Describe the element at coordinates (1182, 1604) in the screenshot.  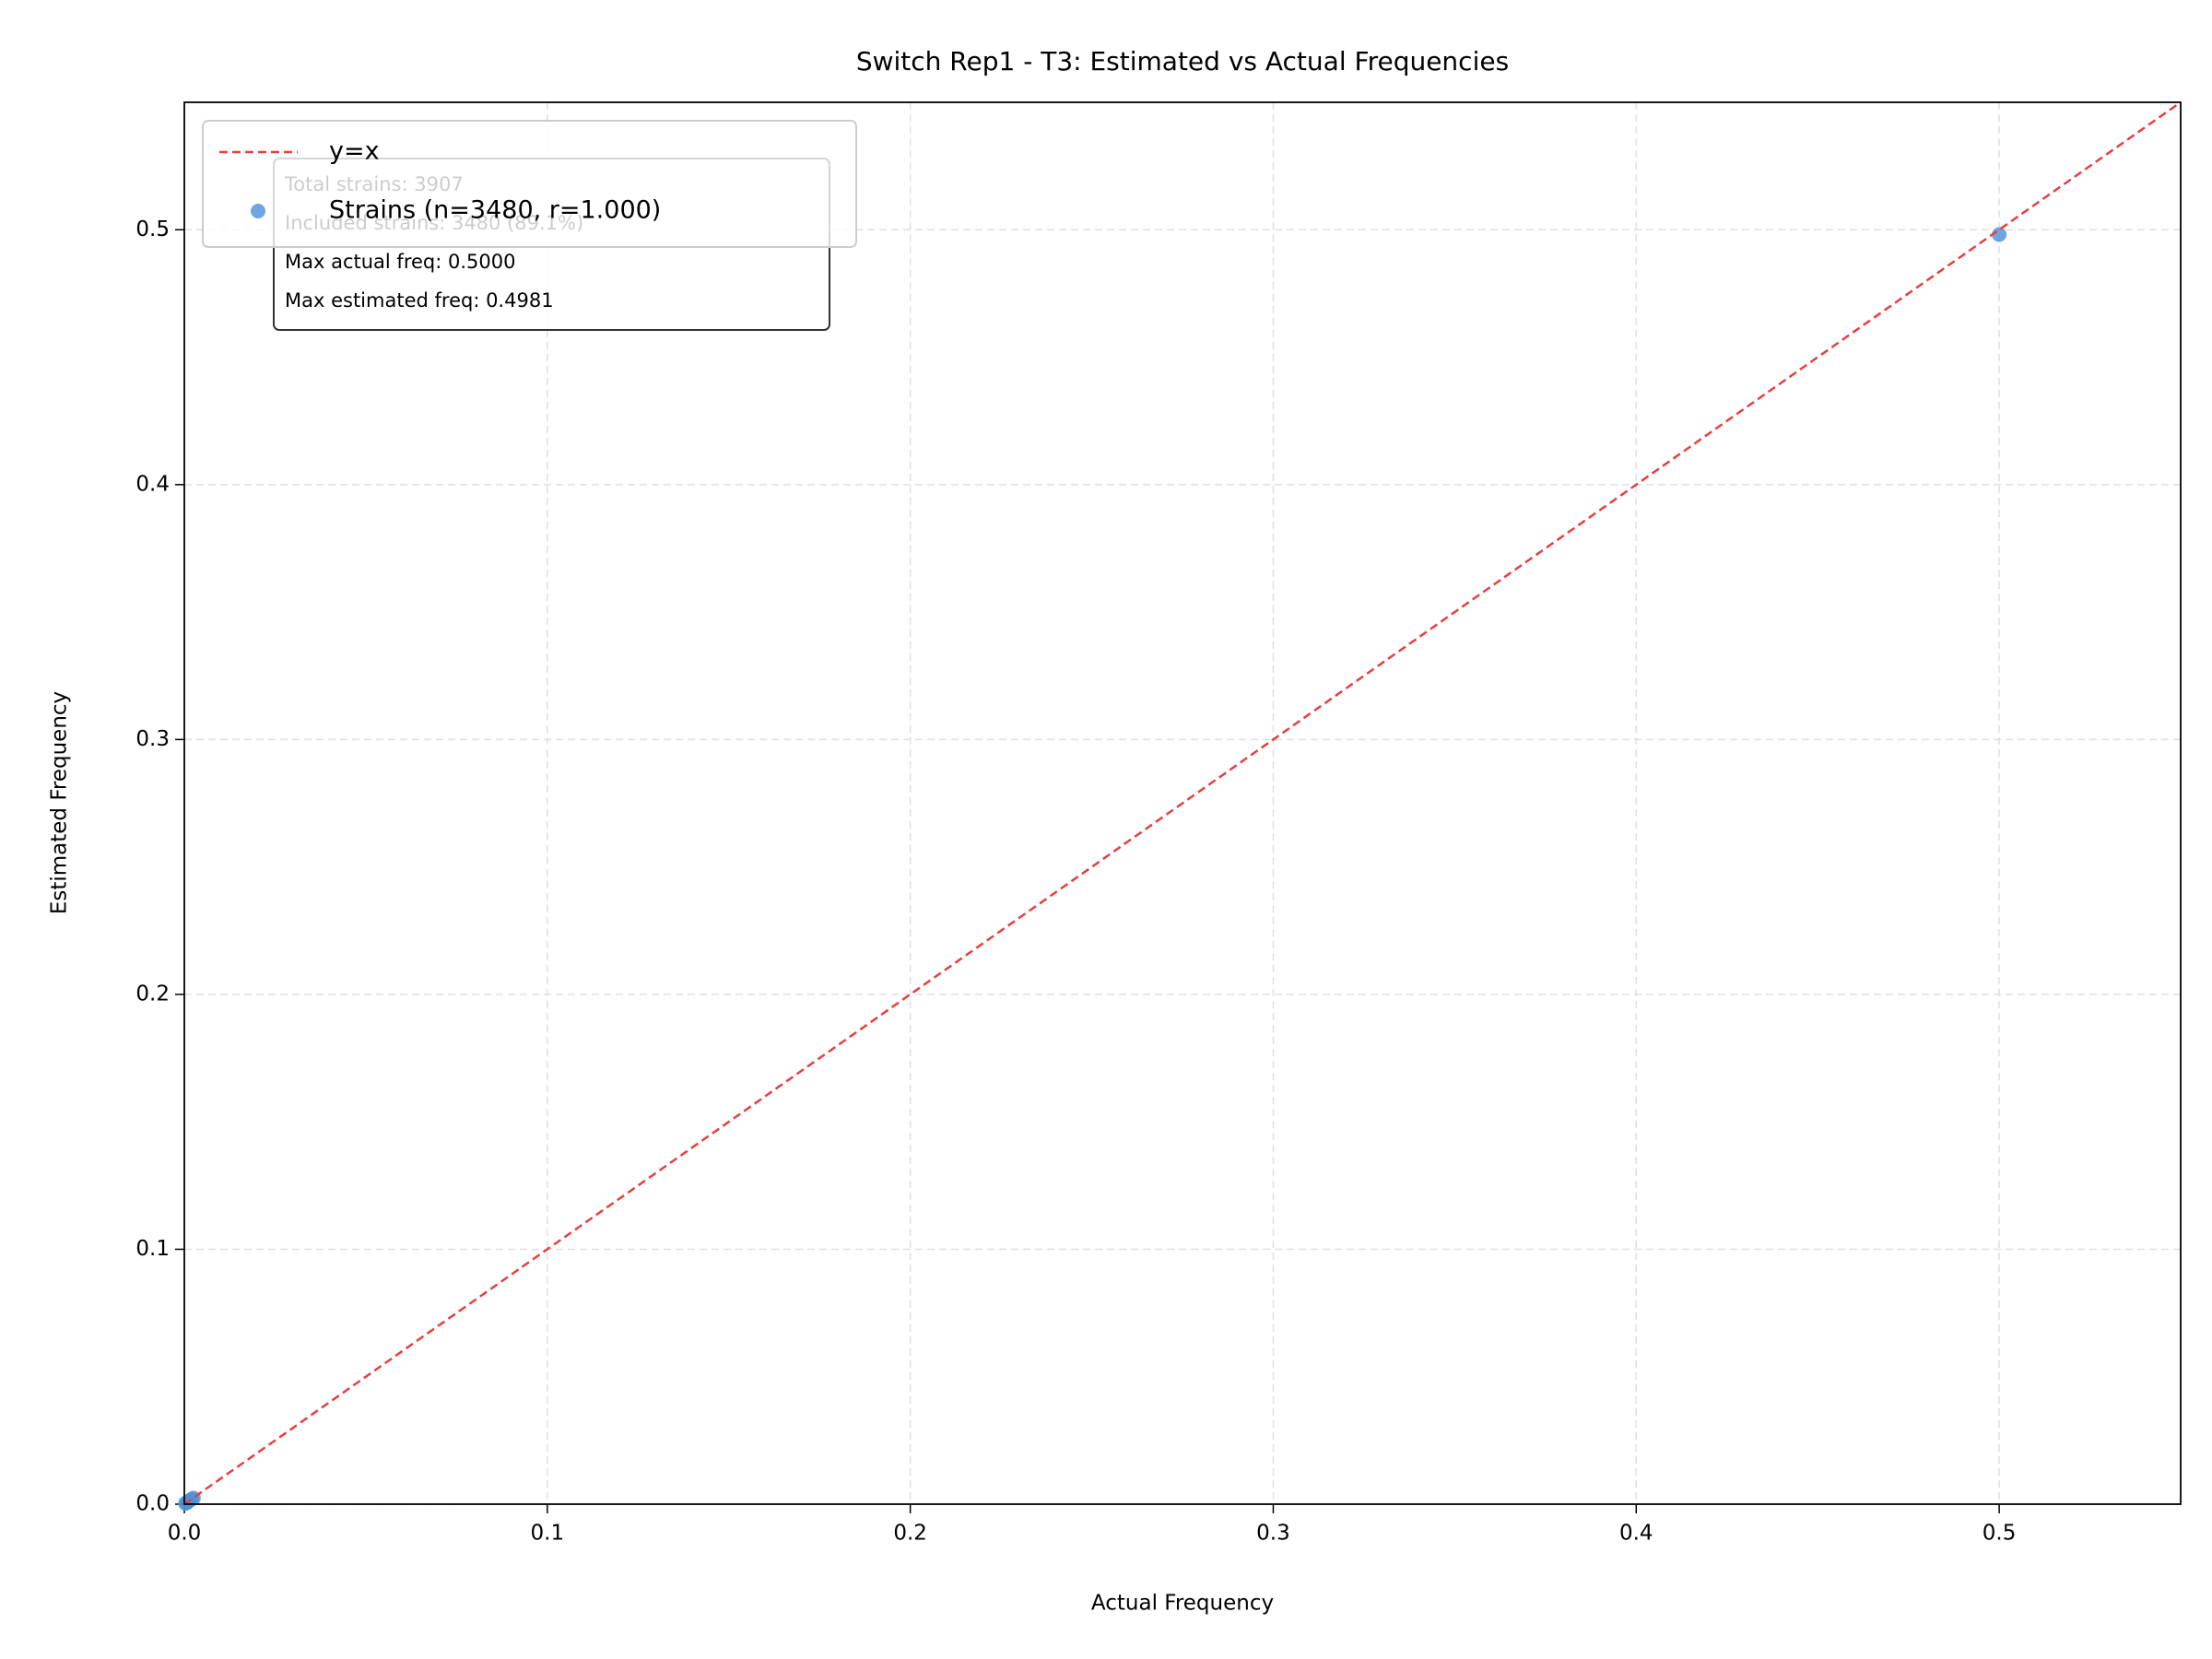
I see `x-axis-label: Actual Frequency` at that location.